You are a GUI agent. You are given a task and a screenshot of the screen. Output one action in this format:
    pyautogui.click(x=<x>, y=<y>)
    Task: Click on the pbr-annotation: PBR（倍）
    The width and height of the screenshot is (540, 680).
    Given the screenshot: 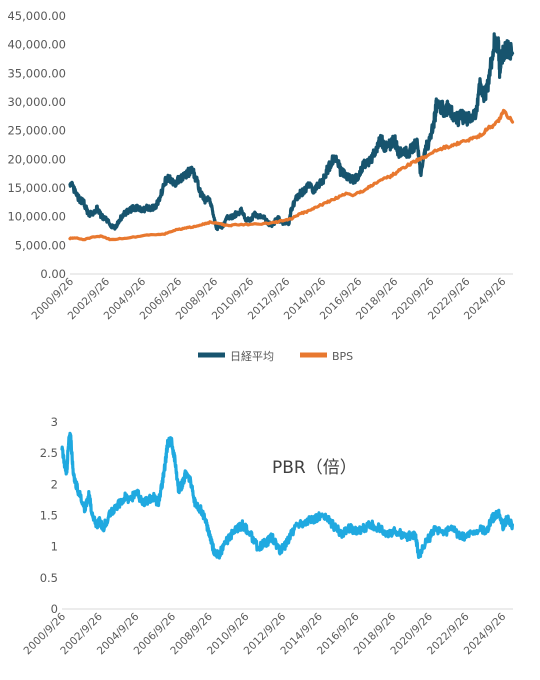 What is the action you would take?
    pyautogui.click(x=314, y=468)
    